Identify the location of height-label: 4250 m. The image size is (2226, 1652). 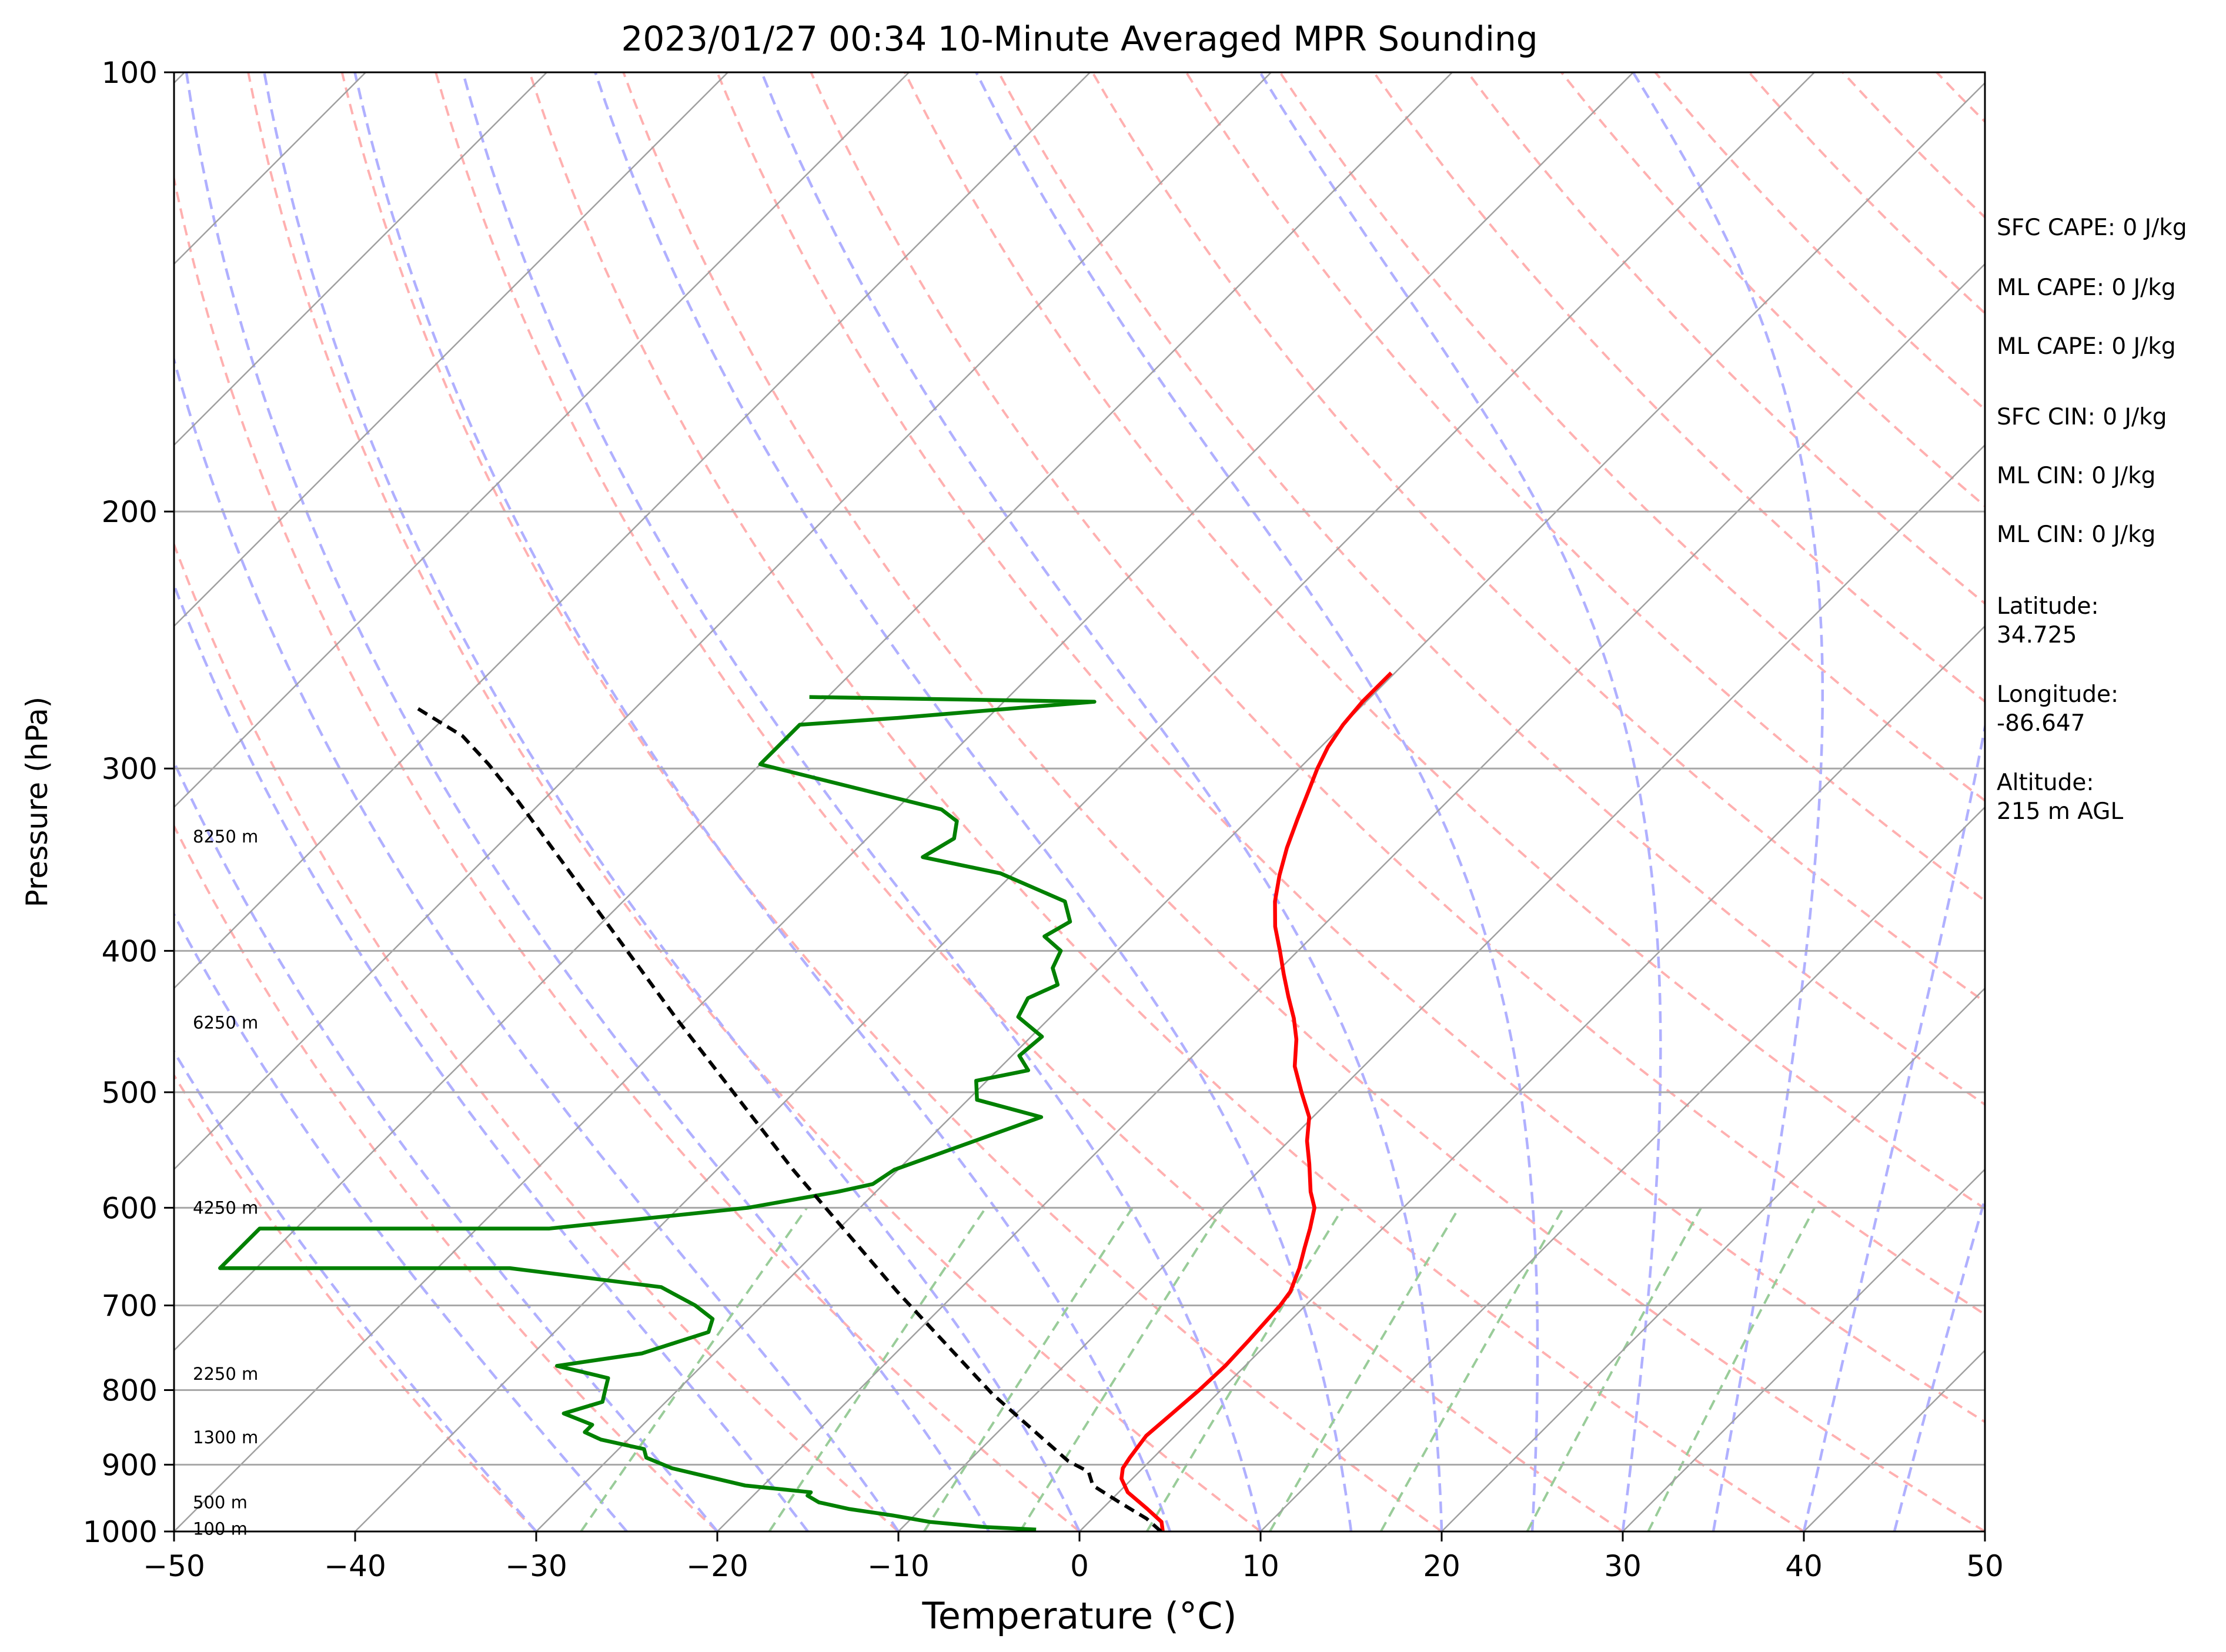
(226, 1208).